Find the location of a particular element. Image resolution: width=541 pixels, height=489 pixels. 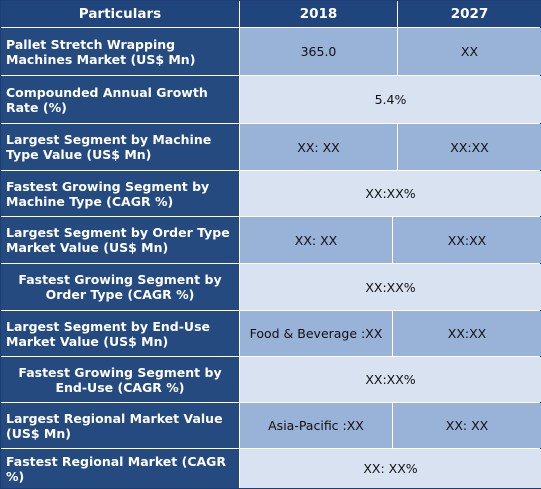

row-value-largest-regional-2027: XX is located at coordinates (467, 425).